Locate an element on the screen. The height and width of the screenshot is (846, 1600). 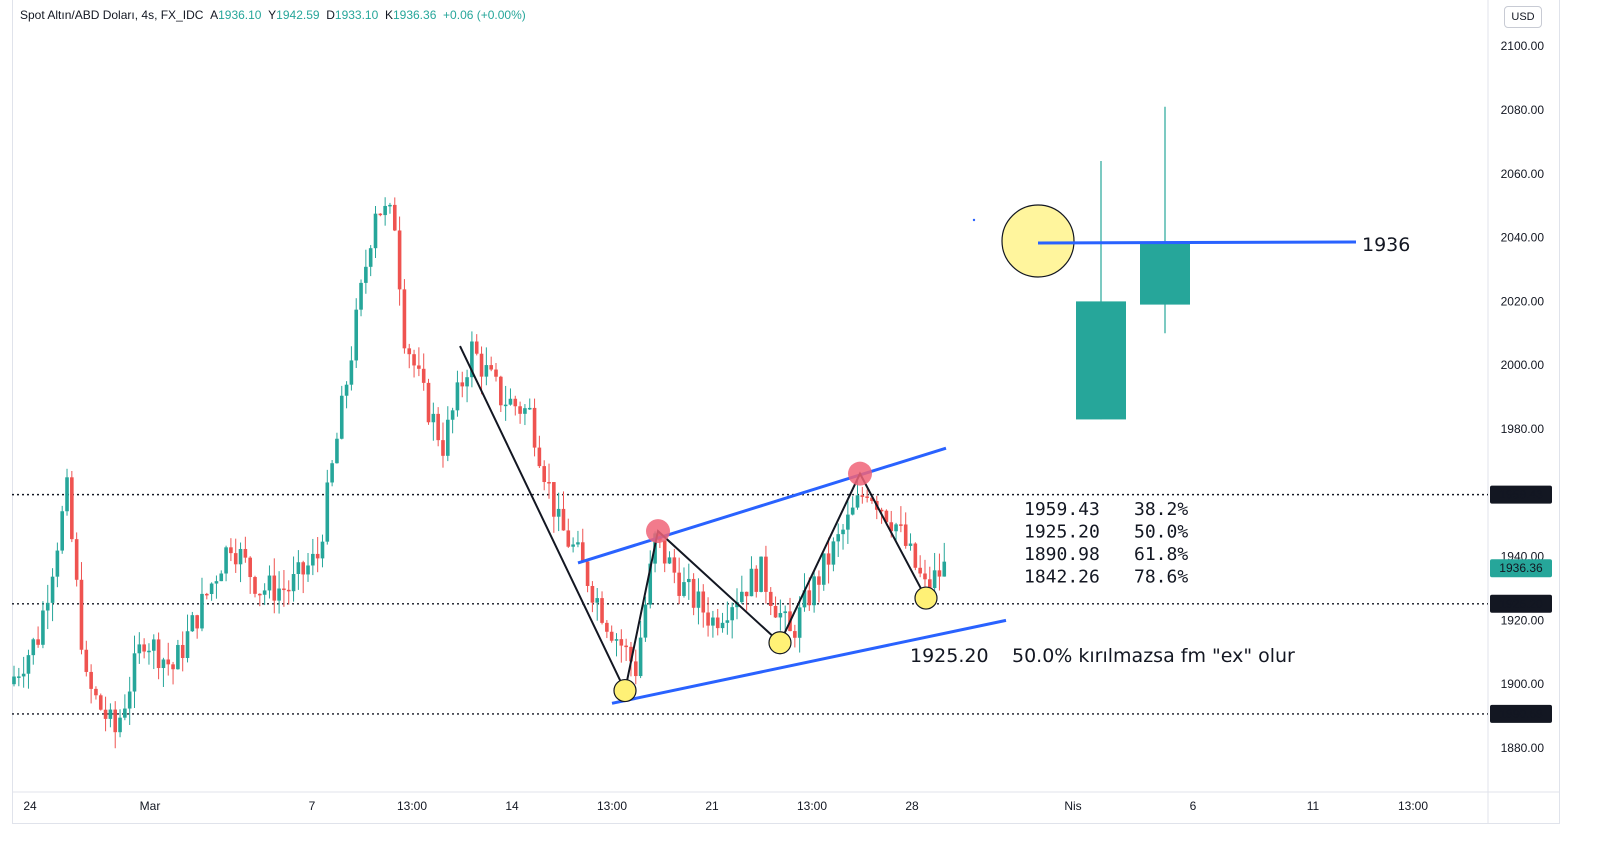
close-value: 1936.36 is located at coordinates (414, 15).